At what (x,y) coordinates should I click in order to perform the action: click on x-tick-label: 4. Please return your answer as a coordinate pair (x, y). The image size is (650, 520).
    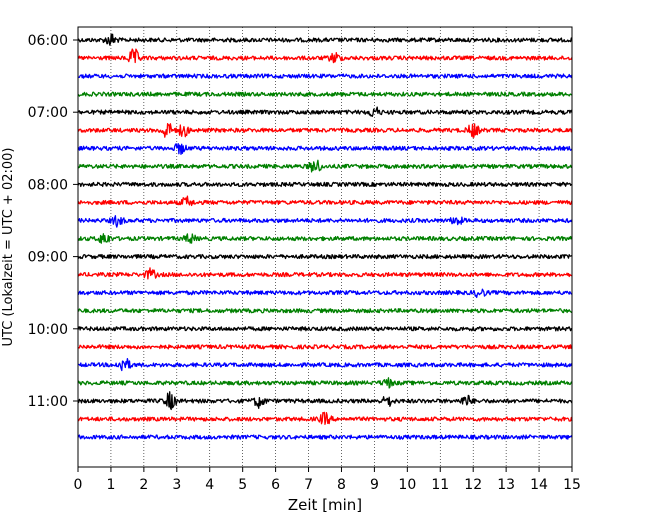
    Looking at the image, I should click on (209, 485).